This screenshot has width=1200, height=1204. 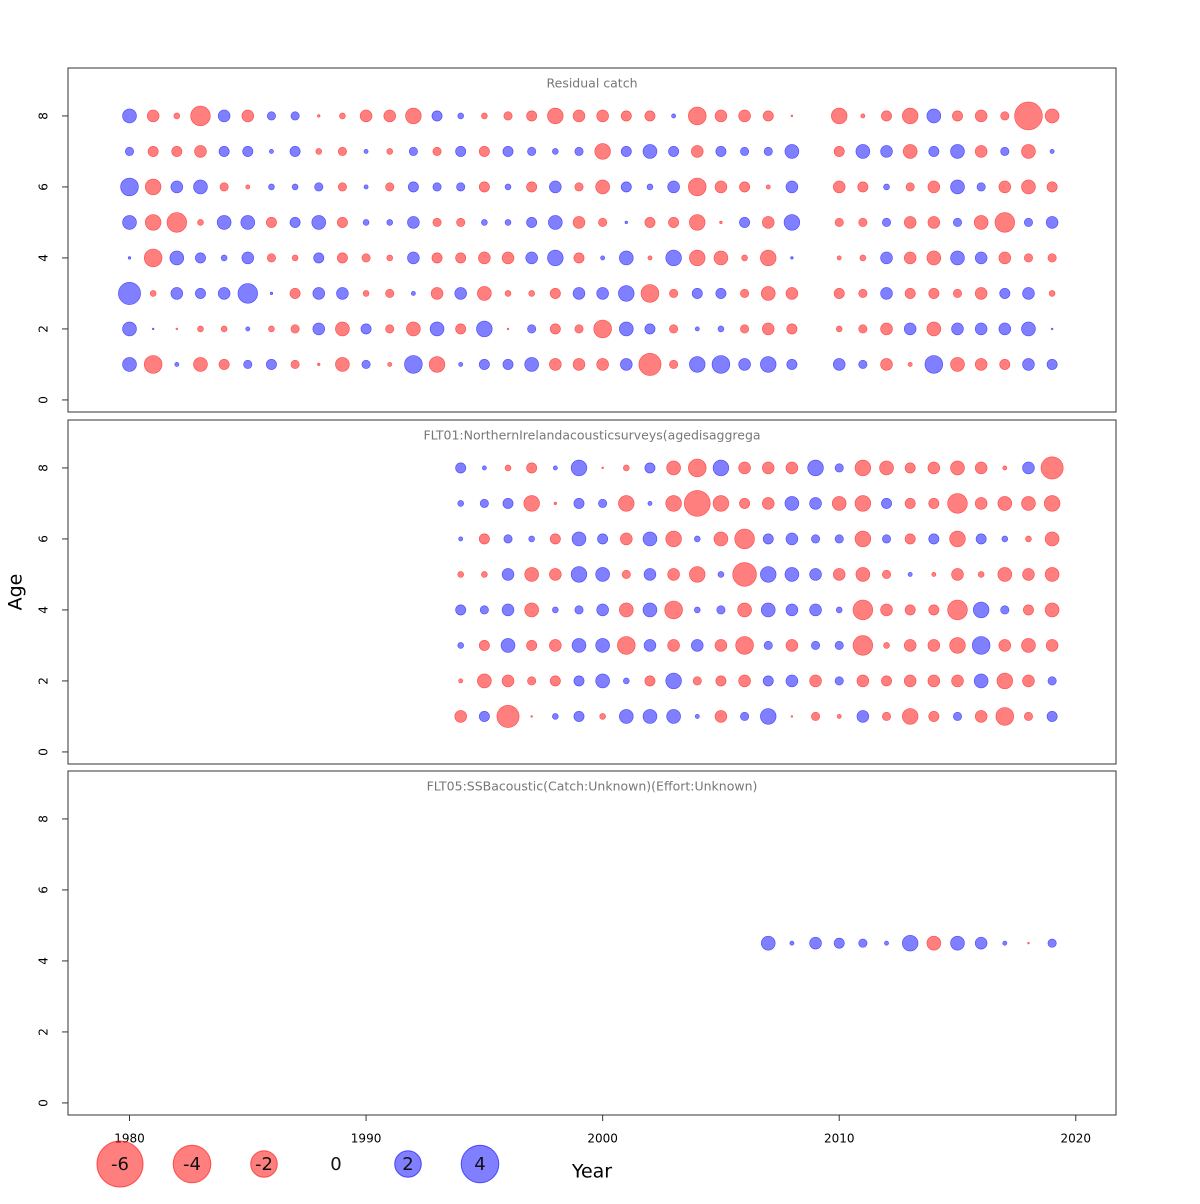 I want to click on x-tick-label: 2010, so click(x=839, y=1139).